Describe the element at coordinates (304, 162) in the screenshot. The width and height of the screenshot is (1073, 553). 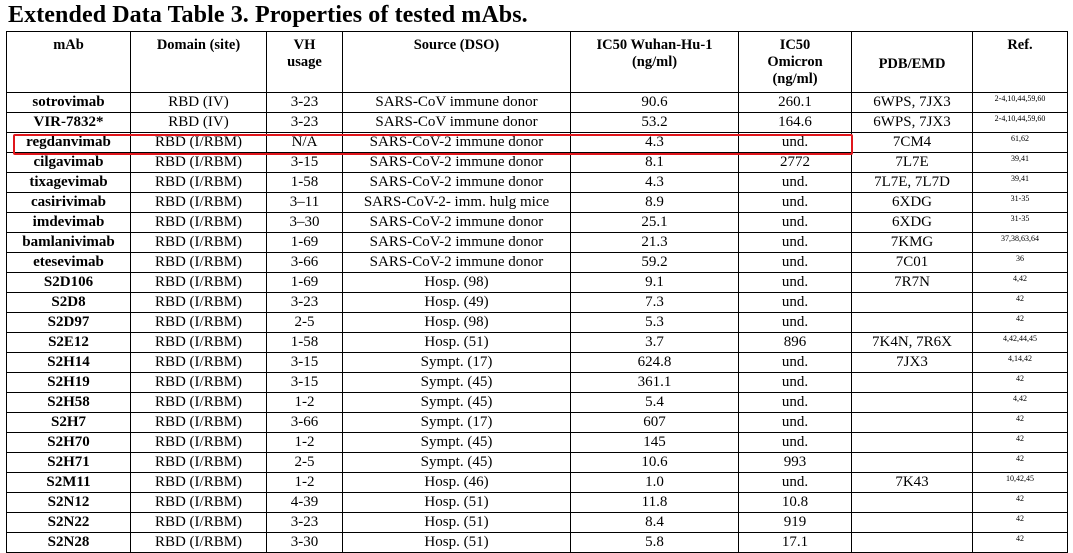
I see `cell-vh: 3-15` at that location.